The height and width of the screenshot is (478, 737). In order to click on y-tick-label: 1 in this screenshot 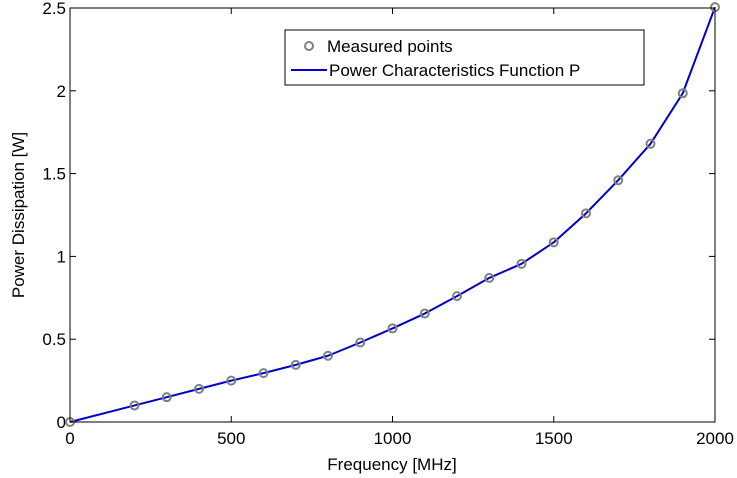, I will do `click(61, 256)`.